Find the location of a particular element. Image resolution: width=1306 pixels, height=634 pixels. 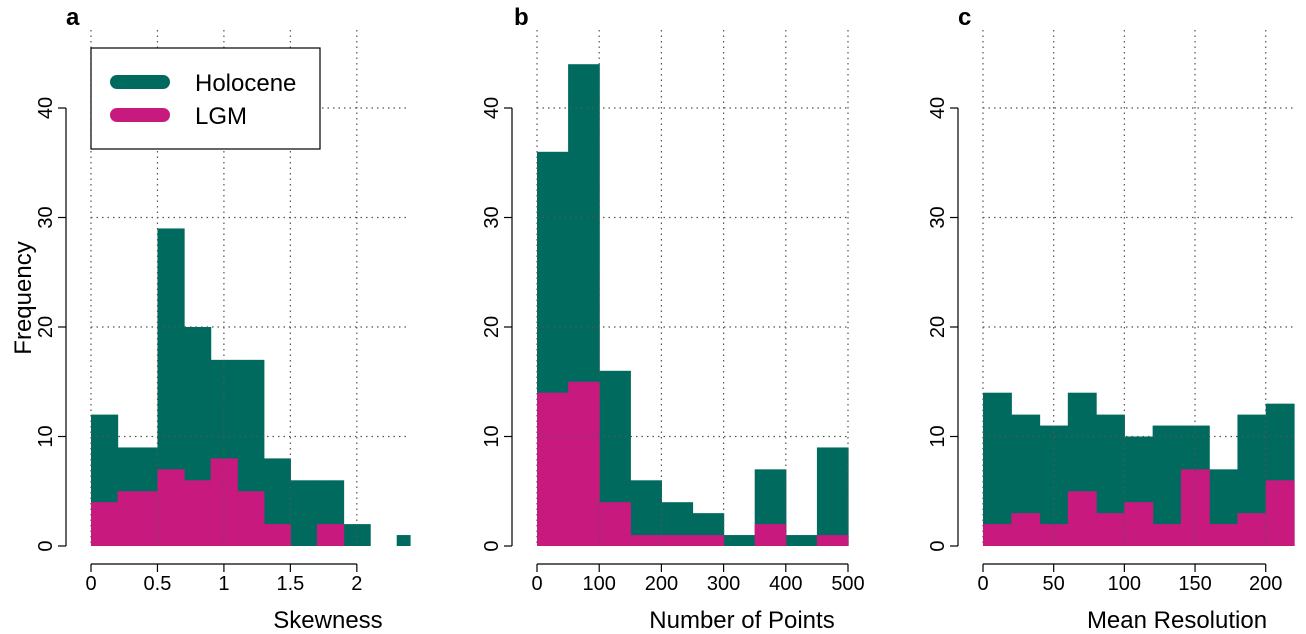

legend: Holocene LGM is located at coordinates (205, 98).